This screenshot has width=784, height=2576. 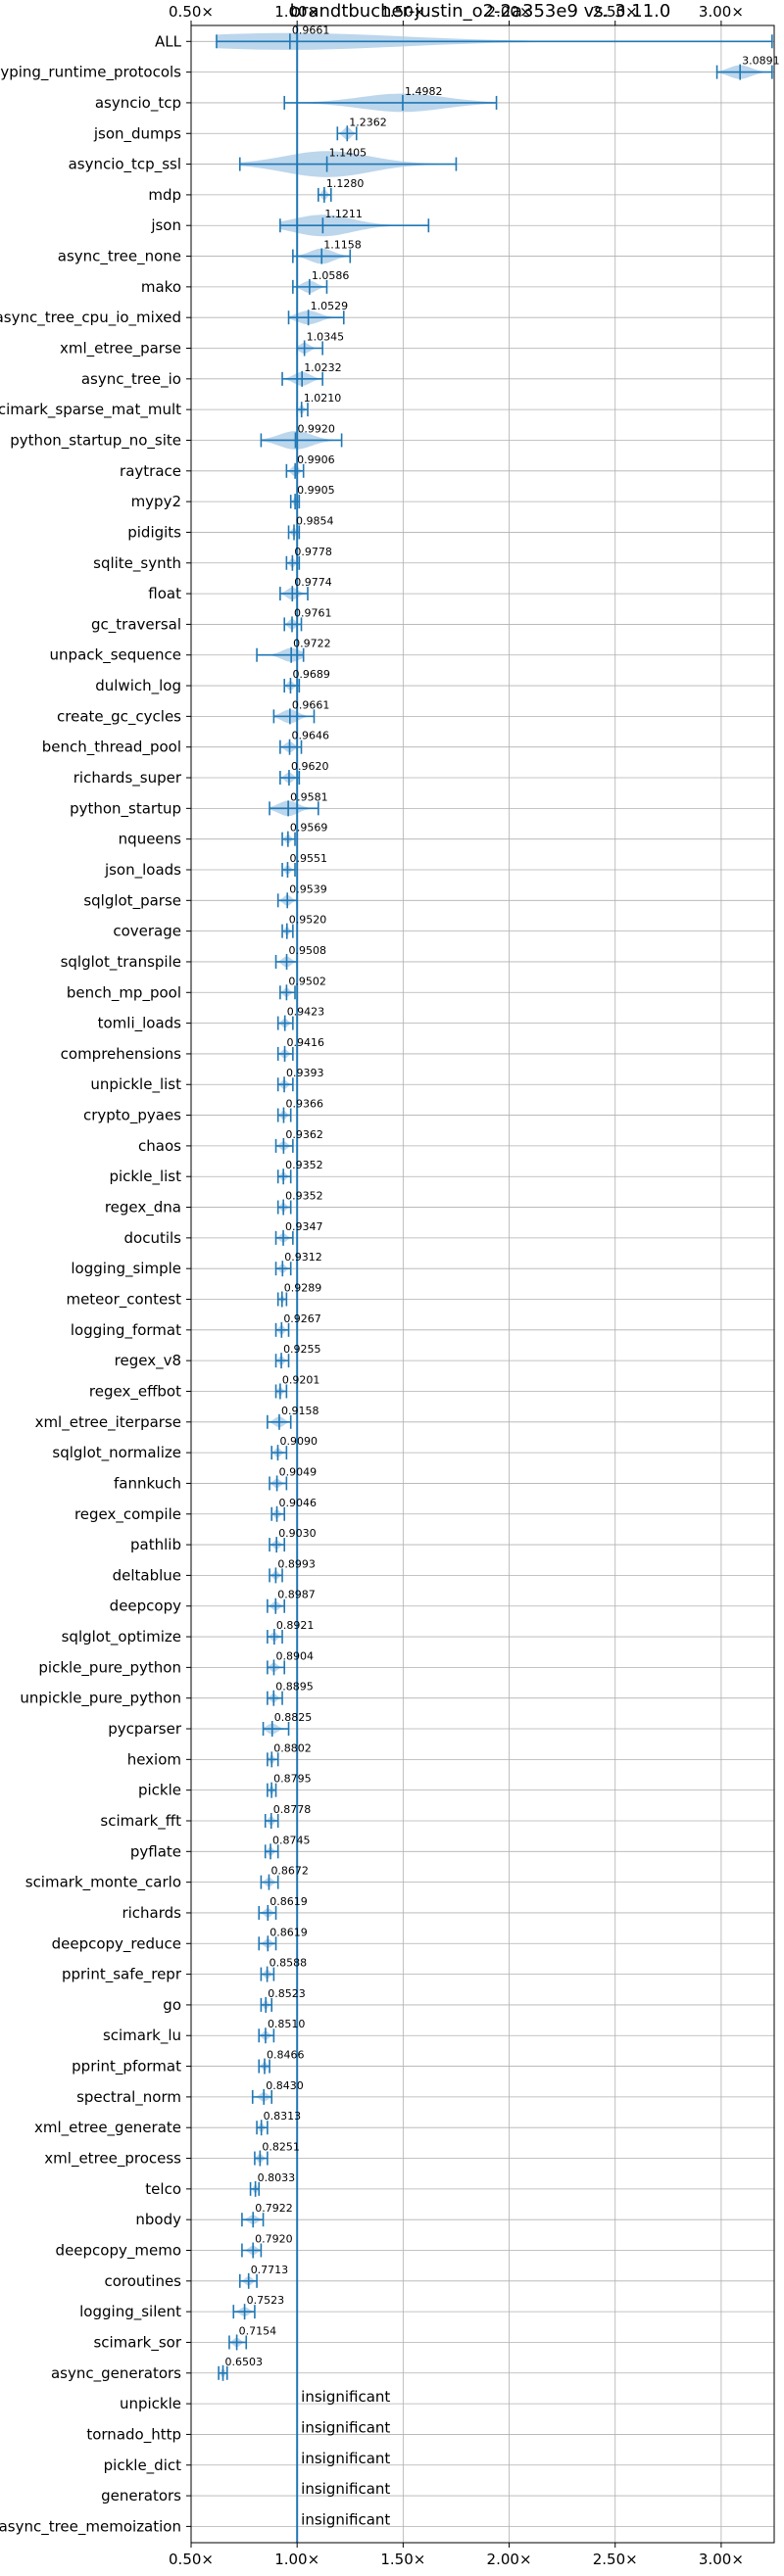 I want to click on benchmark-label: deltablue, so click(x=147, y=1575).